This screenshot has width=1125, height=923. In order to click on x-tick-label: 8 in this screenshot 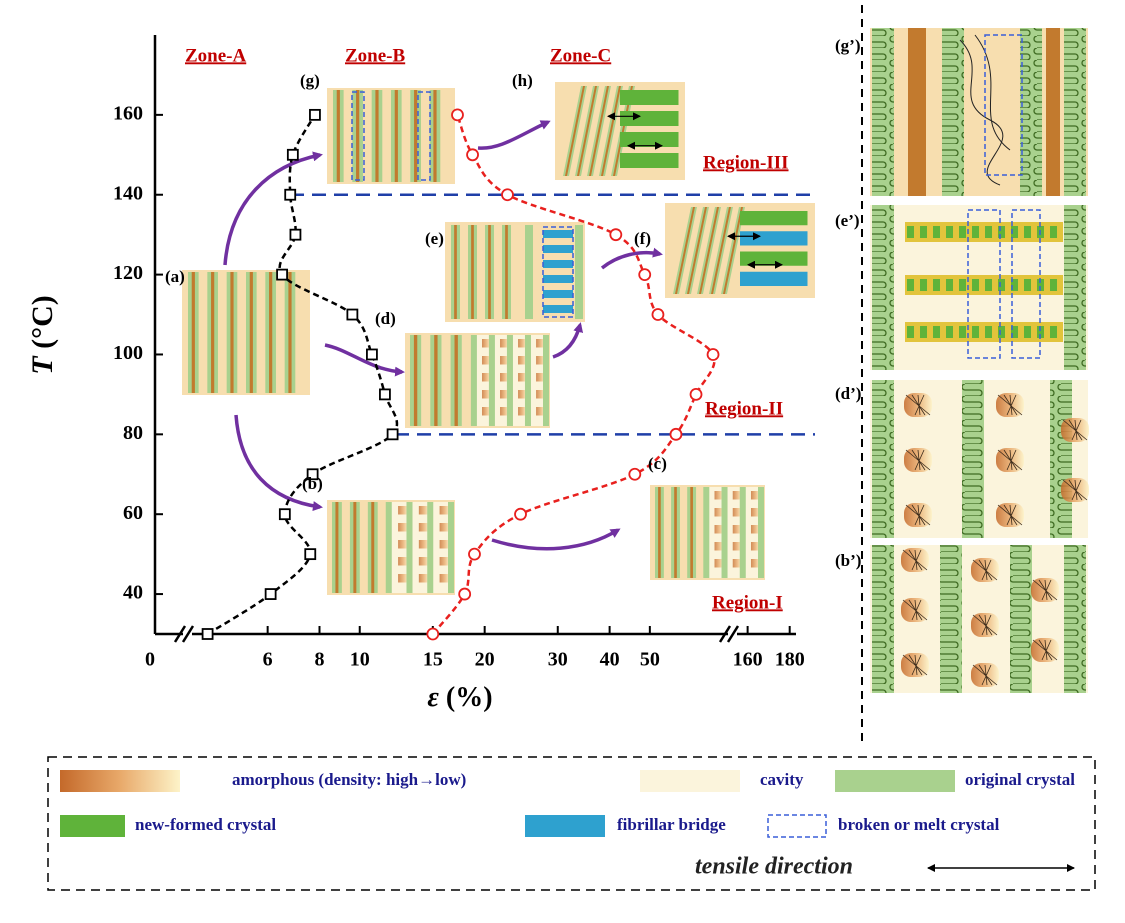, I will do `click(320, 660)`.